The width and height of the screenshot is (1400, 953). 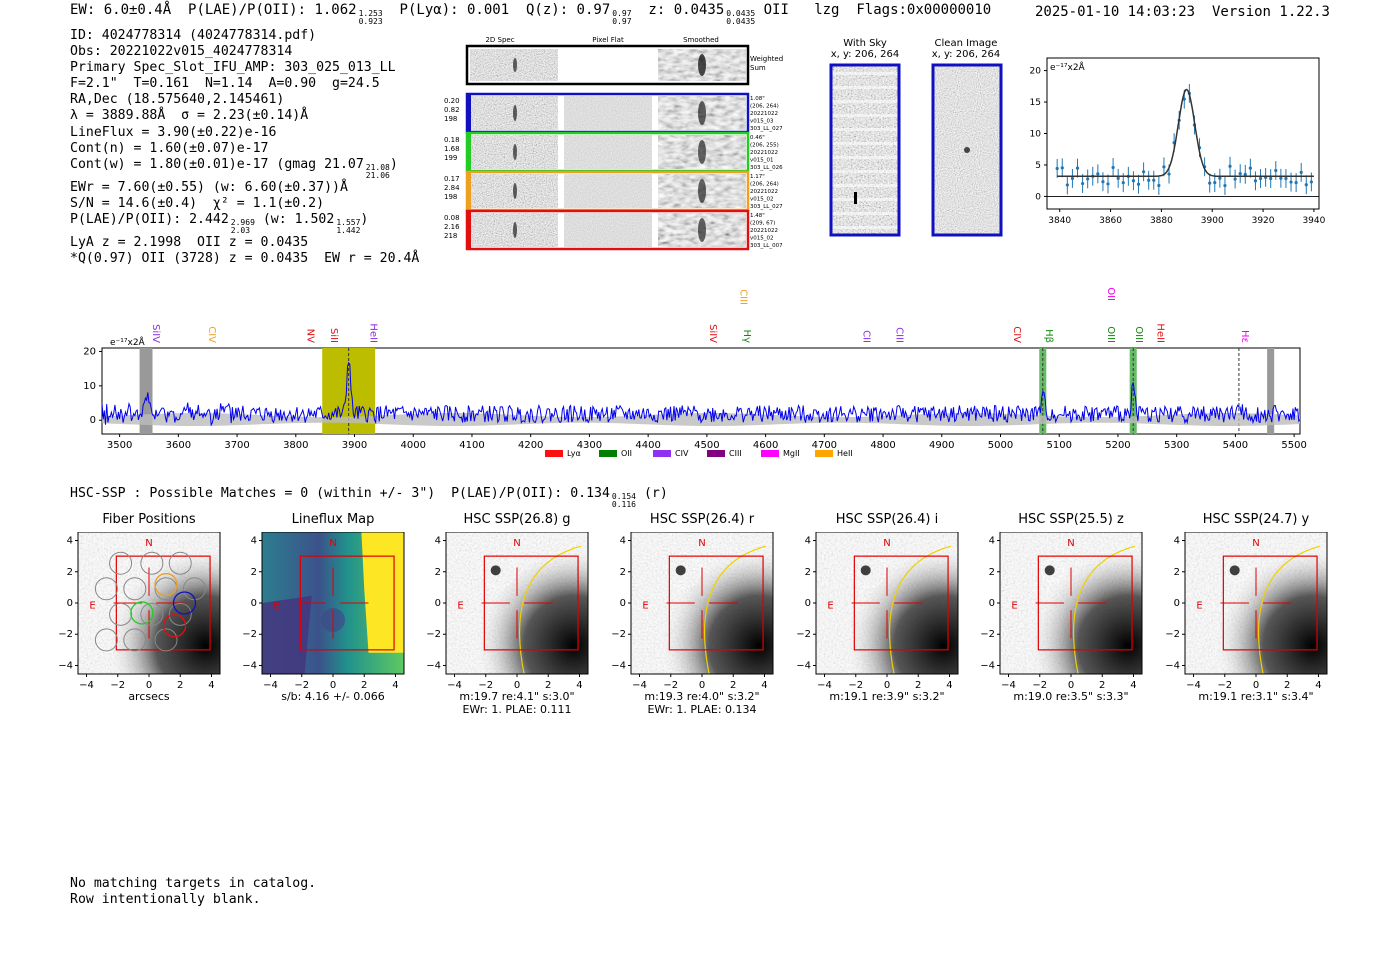 What do you see at coordinates (764, 153) in the screenshot?
I see `spec-row-meta: 20221022` at bounding box center [764, 153].